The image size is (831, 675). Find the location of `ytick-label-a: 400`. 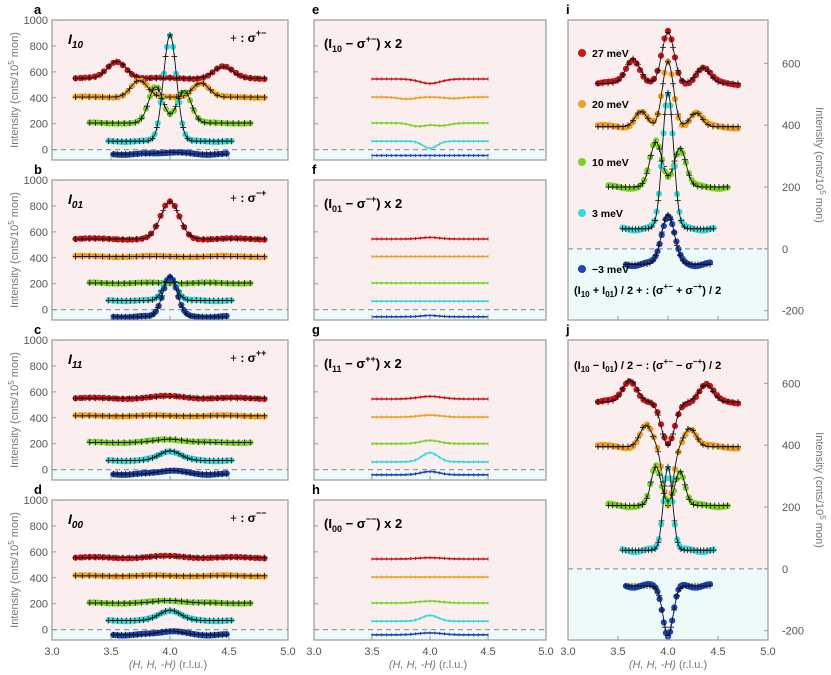

ytick-label-a: 400 is located at coordinates (39, 99).